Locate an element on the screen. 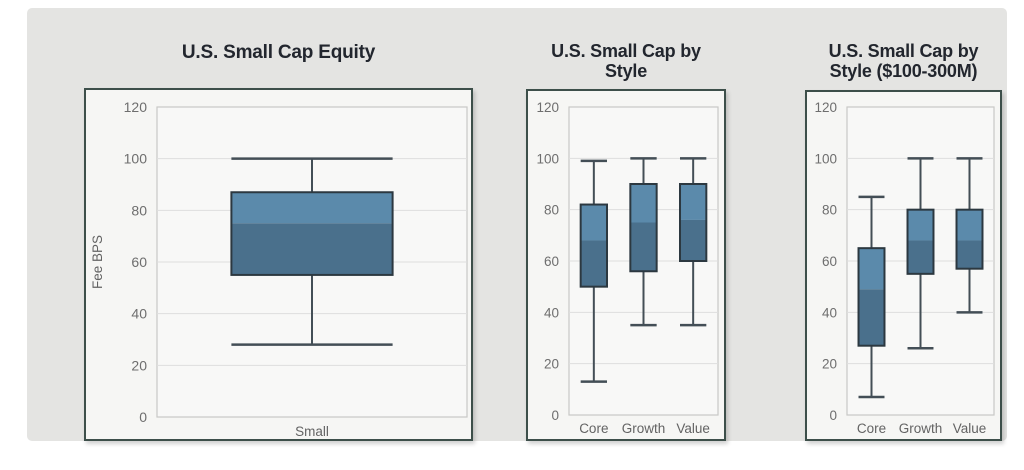 Image resolution: width=1024 pixels, height=470 pixels. box-whisker-small is located at coordinates (312, 251).